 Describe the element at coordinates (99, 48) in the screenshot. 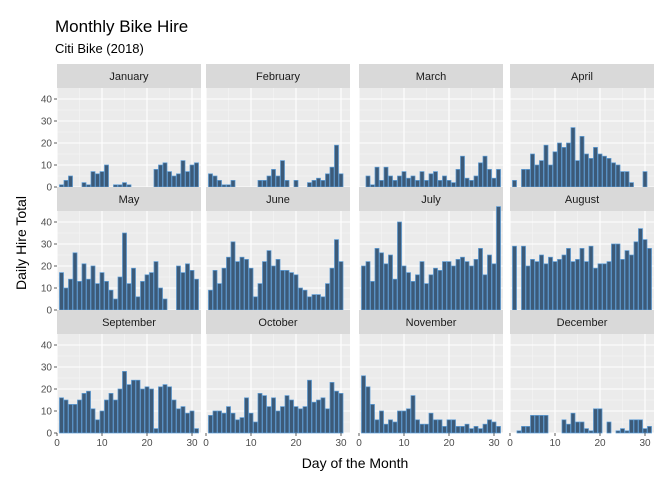

I see `chart-subtitle: Citi Bike (2018)` at that location.